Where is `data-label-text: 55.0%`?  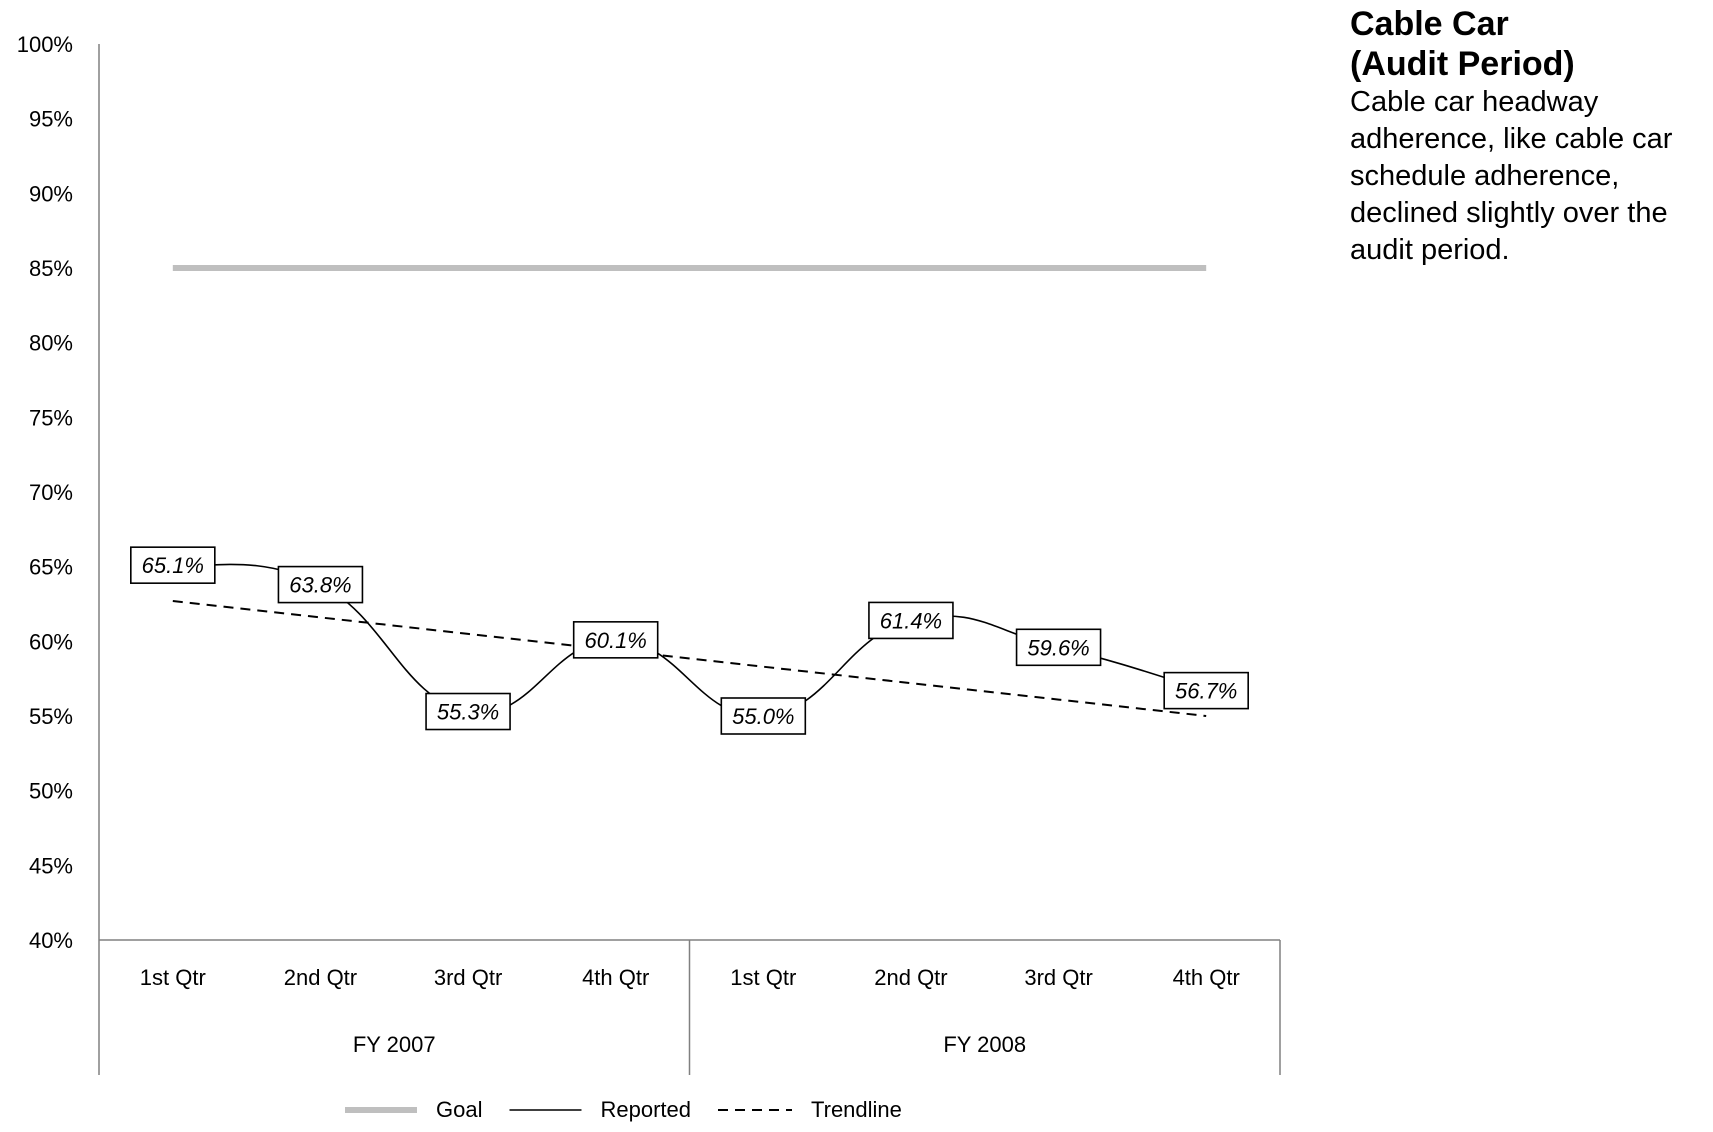 data-label-text: 55.0% is located at coordinates (763, 716).